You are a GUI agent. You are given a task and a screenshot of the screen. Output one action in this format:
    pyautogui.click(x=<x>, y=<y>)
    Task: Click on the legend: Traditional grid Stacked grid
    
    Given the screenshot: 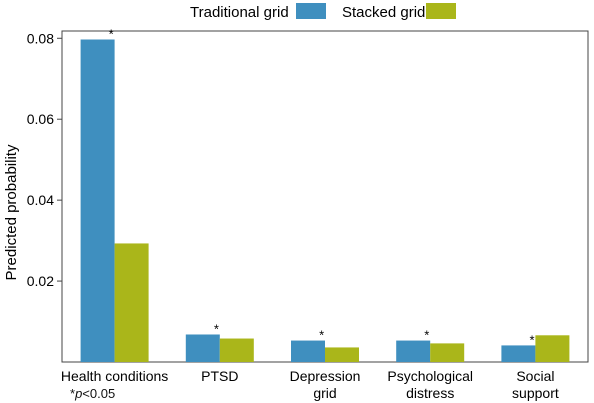 What is the action you would take?
    pyautogui.click(x=323, y=12)
    